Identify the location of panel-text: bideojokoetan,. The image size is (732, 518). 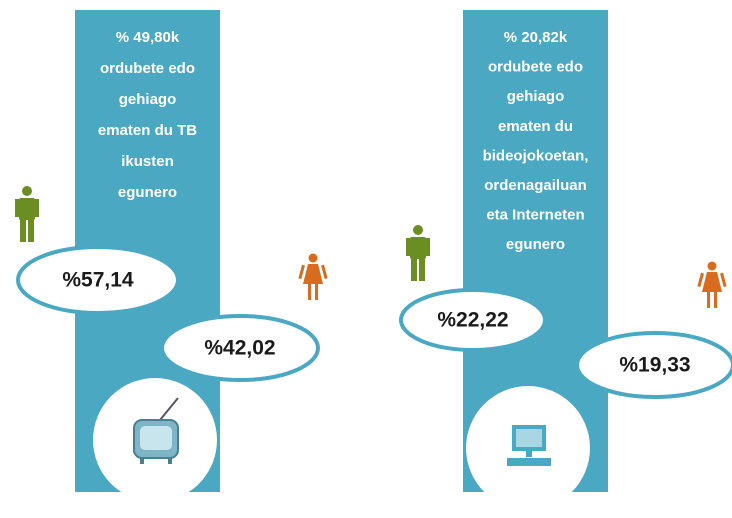
(536, 155).